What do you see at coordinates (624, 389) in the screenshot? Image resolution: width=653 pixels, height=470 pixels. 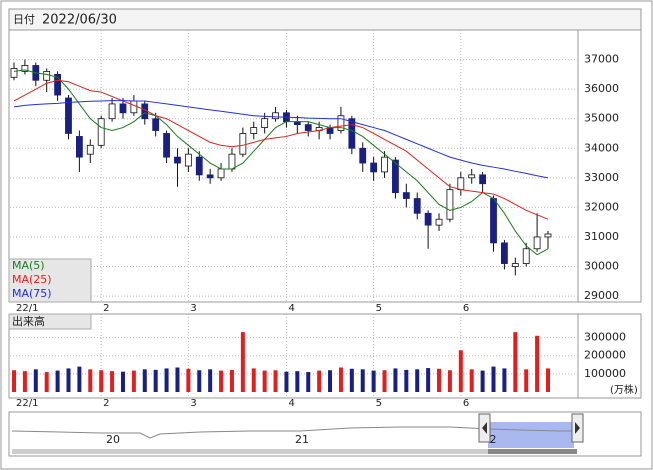 I see `volume-unit: (万株)` at bounding box center [624, 389].